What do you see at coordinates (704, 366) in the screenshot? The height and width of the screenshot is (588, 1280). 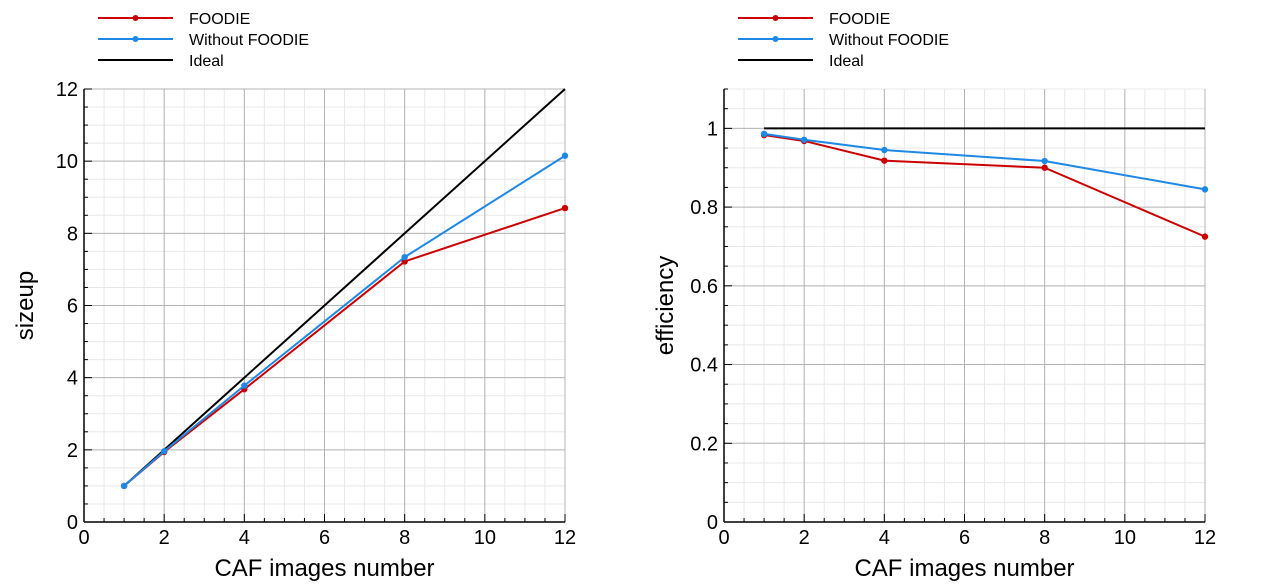 I see `y-tick-label: 0.4` at bounding box center [704, 366].